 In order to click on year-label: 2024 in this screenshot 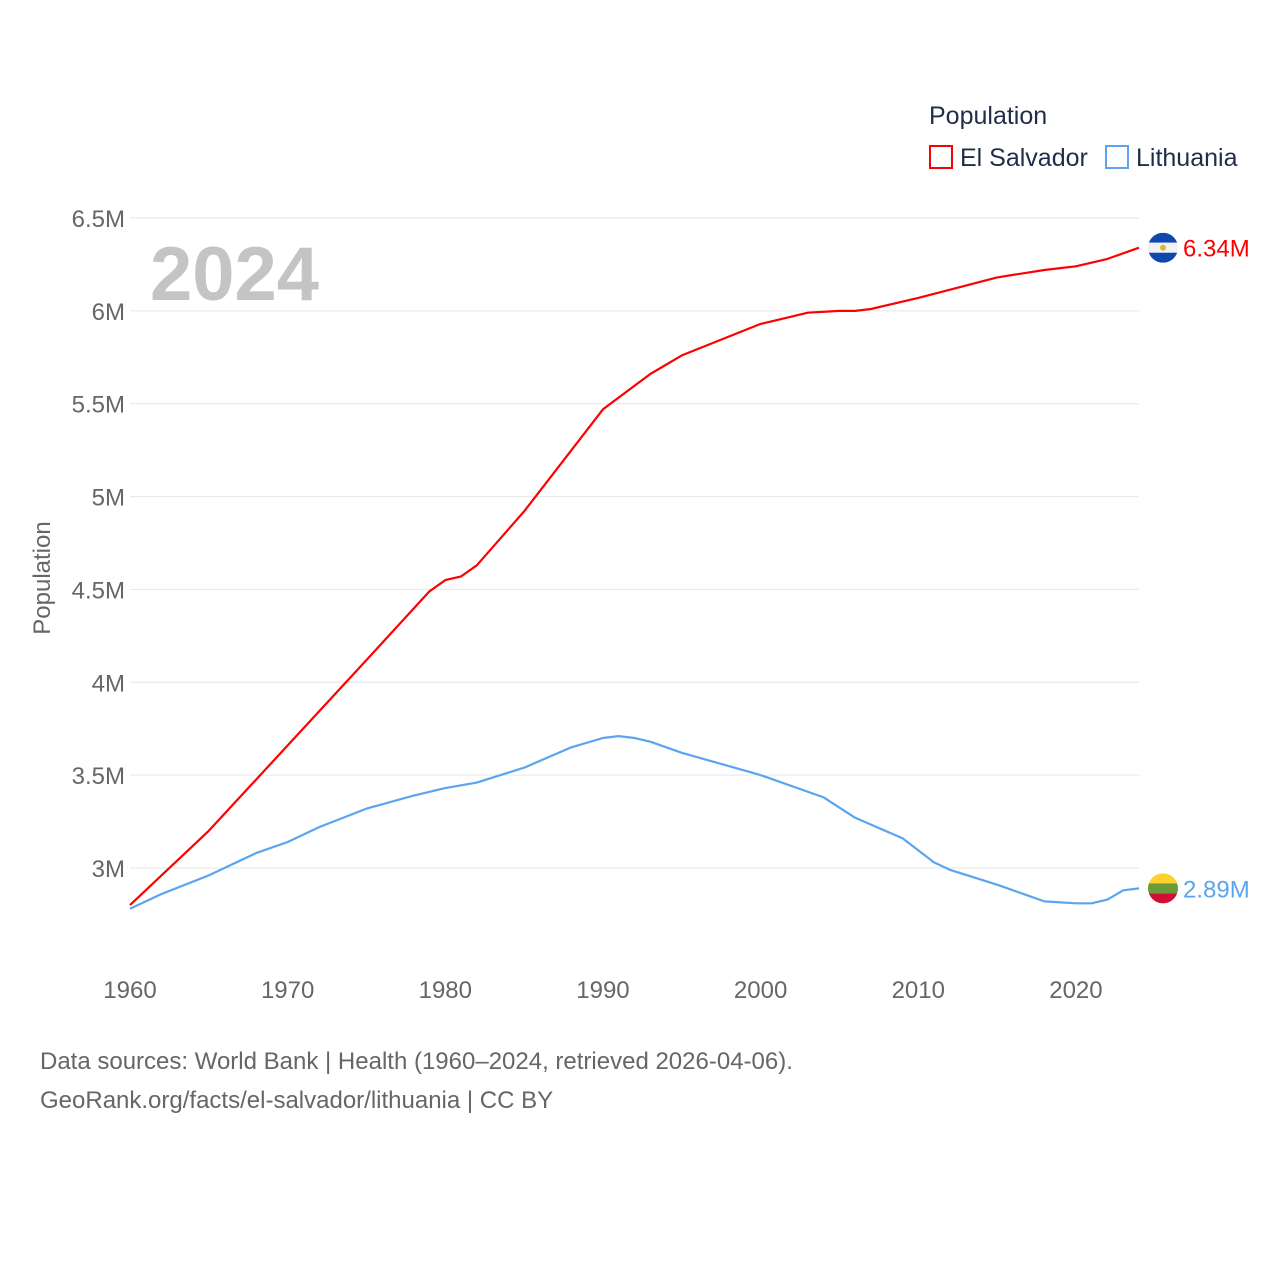, I will do `click(234, 274)`.